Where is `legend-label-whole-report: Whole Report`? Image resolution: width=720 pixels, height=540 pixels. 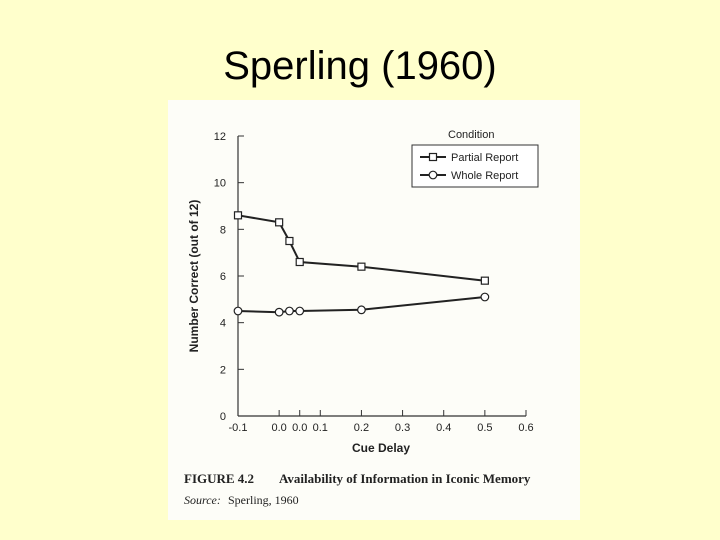
legend-label-whole-report: Whole Report is located at coordinates (484, 176).